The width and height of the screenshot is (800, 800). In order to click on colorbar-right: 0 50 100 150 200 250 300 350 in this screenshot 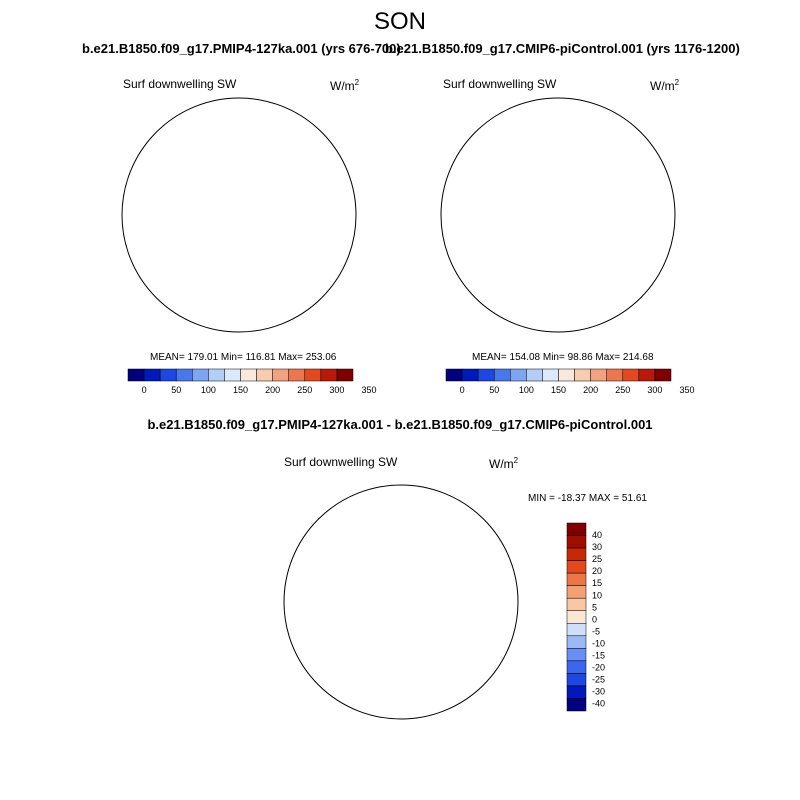, I will do `click(570, 381)`.